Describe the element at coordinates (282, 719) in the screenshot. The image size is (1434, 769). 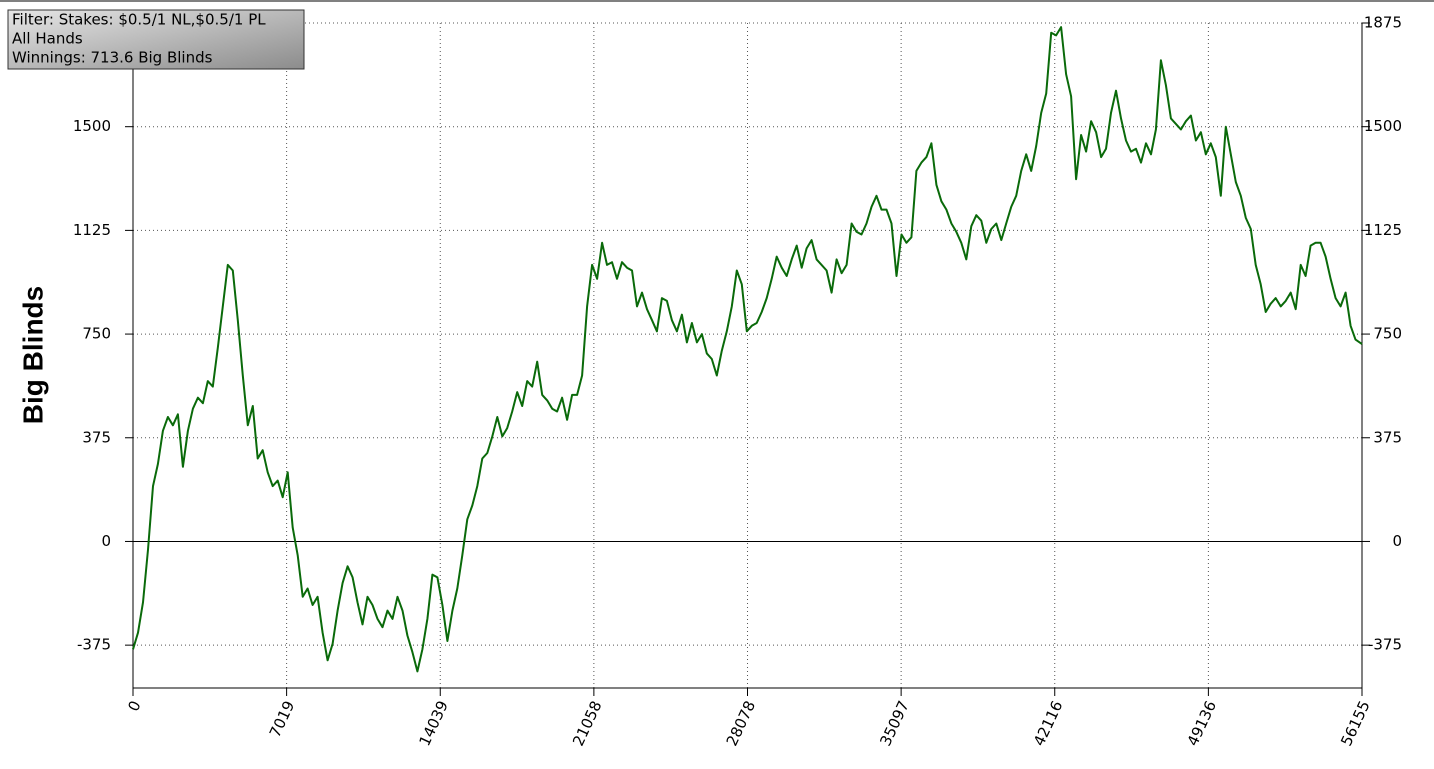
I see `x-tick-label: 7019` at that location.